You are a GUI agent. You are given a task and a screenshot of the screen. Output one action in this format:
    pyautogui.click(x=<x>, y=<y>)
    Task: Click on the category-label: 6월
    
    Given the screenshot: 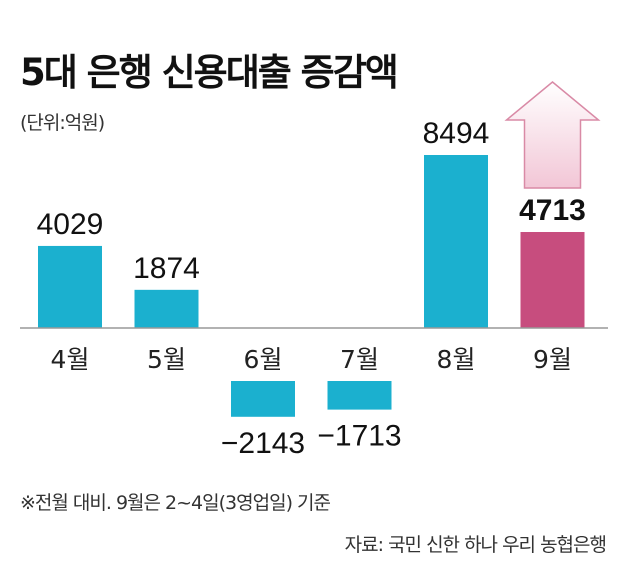 What is the action you would take?
    pyautogui.click(x=263, y=359)
    